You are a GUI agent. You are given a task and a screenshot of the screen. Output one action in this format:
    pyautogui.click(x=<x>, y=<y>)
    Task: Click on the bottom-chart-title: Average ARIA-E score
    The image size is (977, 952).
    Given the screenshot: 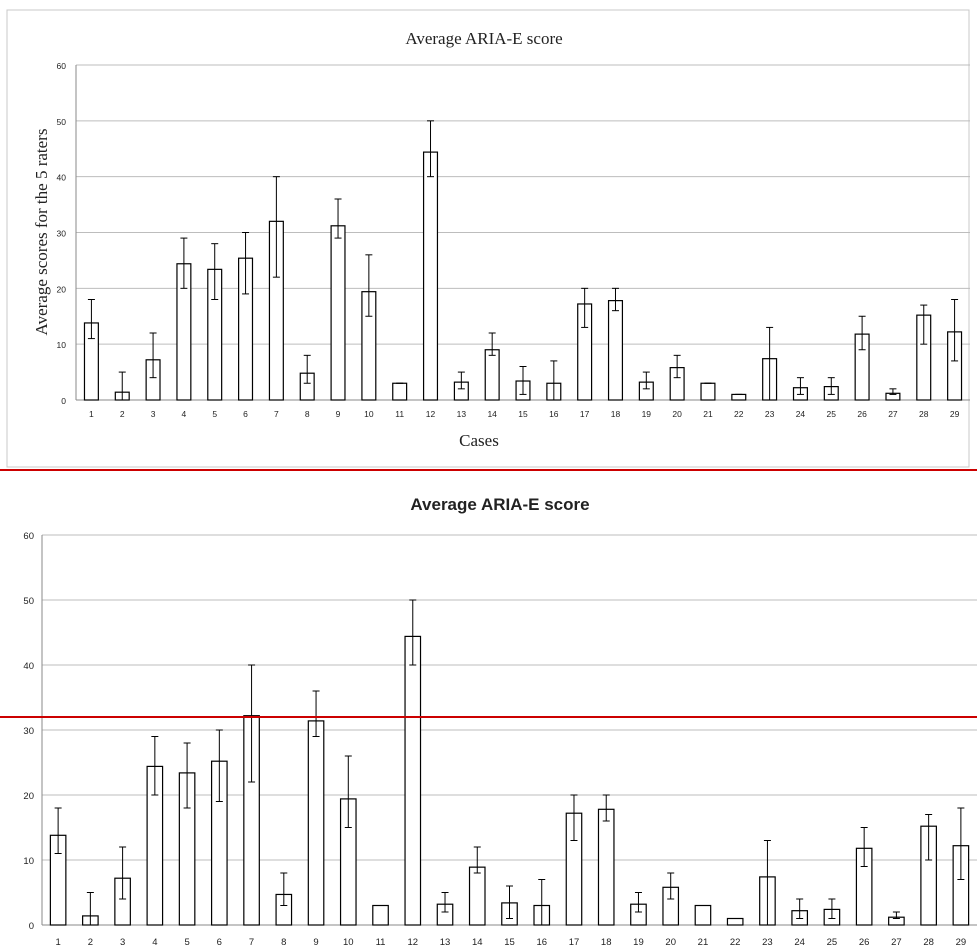 What is the action you would take?
    pyautogui.click(x=499, y=504)
    